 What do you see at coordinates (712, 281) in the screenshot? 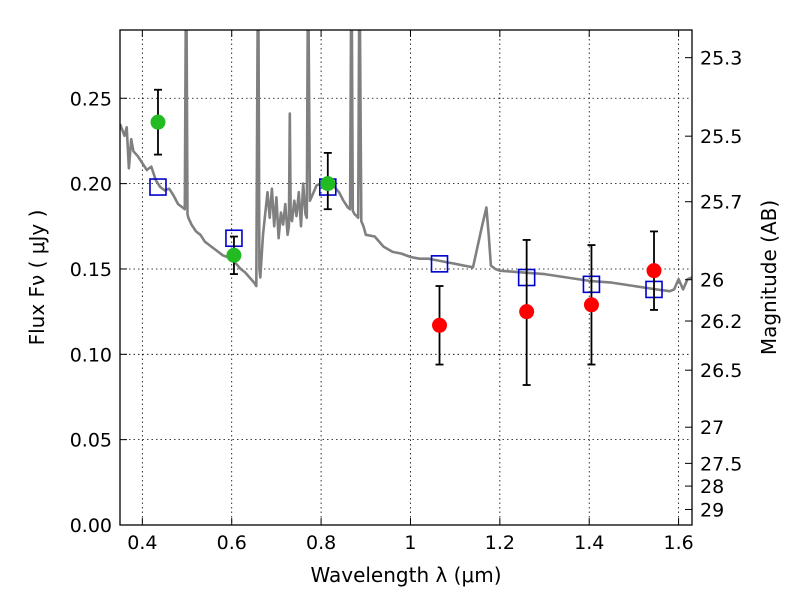
I see `y2-tick-label: 26` at bounding box center [712, 281].